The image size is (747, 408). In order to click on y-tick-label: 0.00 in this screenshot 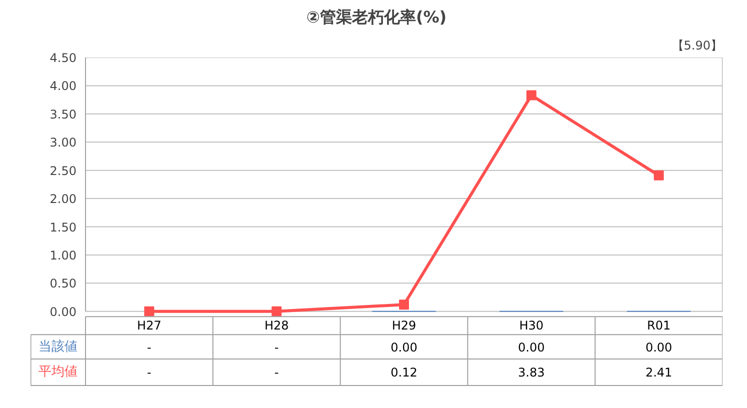, I will do `click(63, 311)`.